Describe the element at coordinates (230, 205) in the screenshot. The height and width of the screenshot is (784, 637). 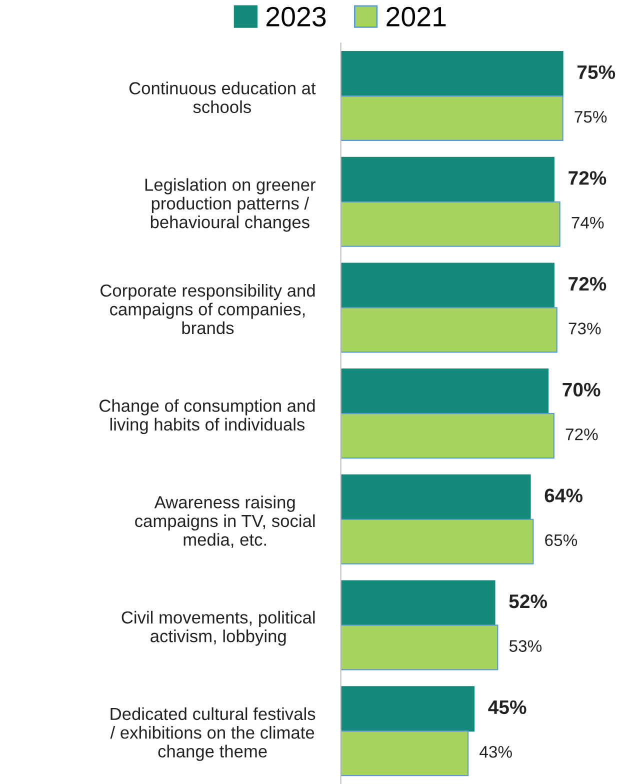
I see `y-tick-label: Legislation on greener production patterns / behavioural changes` at that location.